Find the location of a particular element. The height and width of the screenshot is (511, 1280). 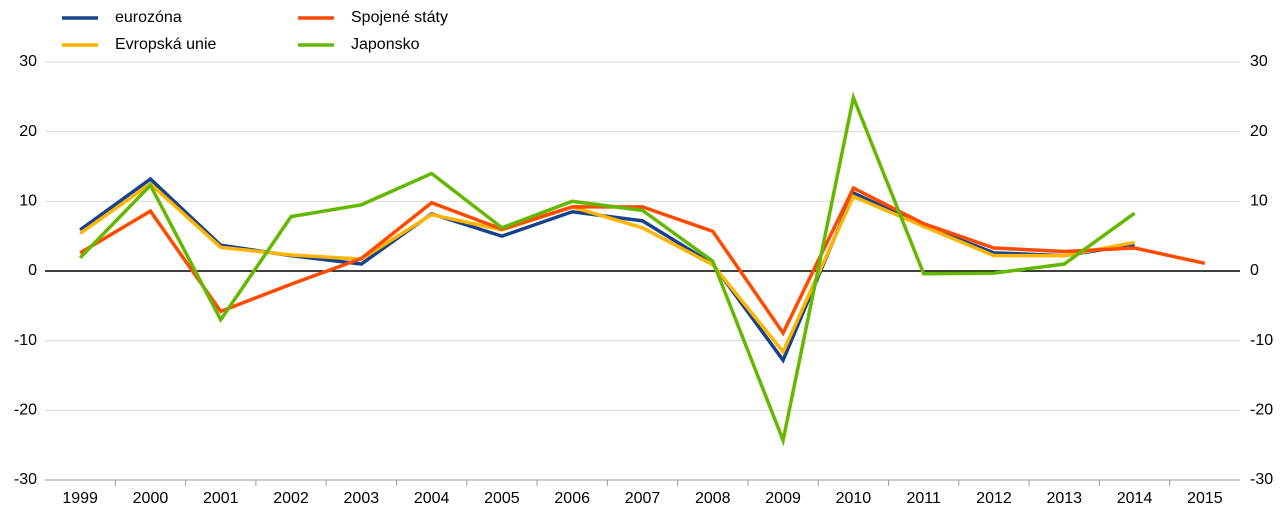

x-tick-label: 2003 is located at coordinates (362, 498).